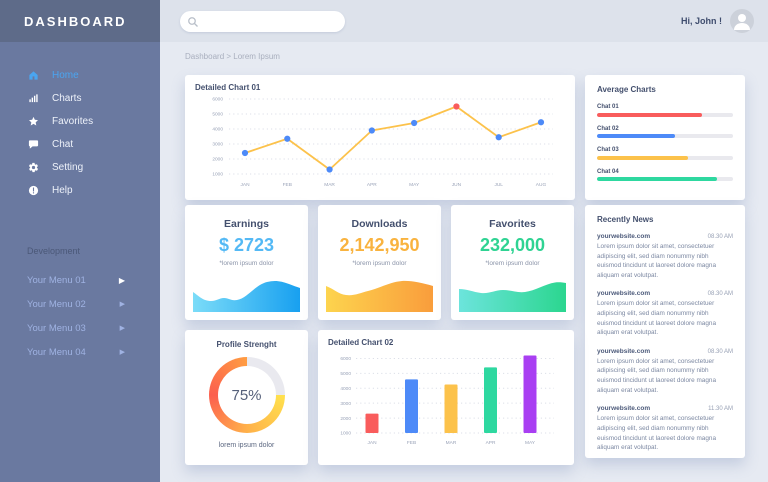  I want to click on card-title: Recently News, so click(625, 219).